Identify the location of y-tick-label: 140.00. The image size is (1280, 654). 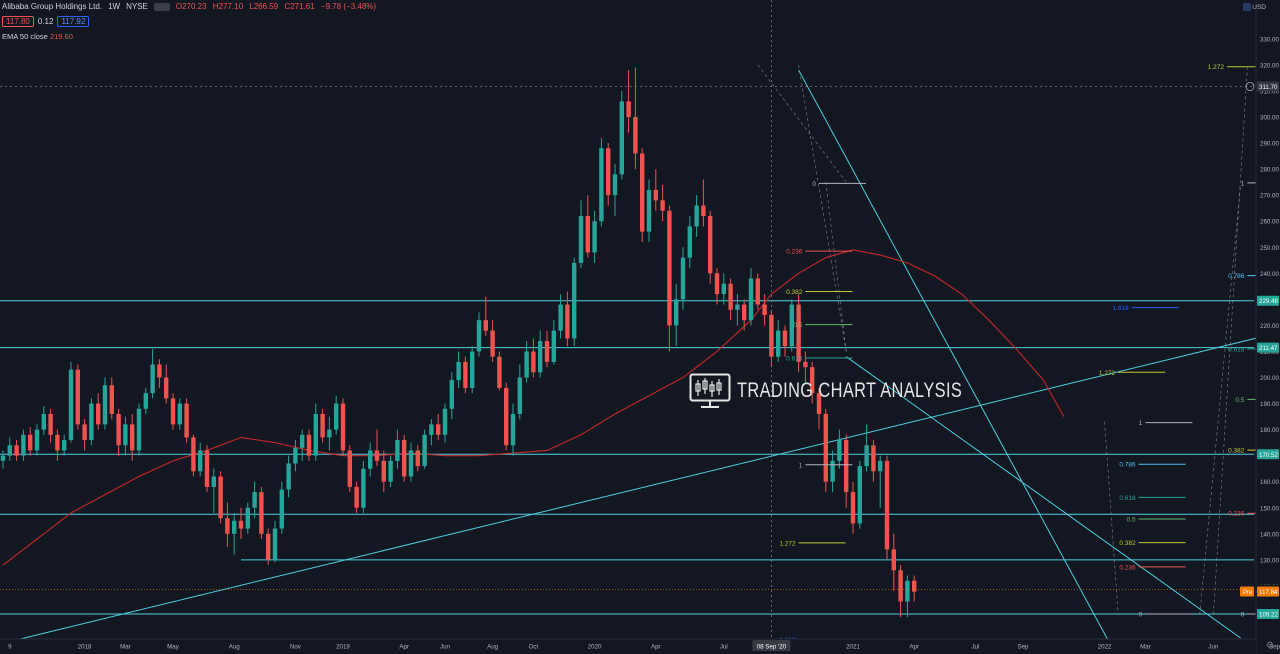
(1269, 534).